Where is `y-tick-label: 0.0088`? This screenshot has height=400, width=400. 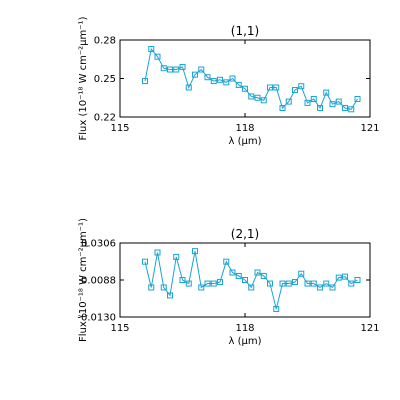
y-tick-label: 0.0088 is located at coordinates (98, 281).